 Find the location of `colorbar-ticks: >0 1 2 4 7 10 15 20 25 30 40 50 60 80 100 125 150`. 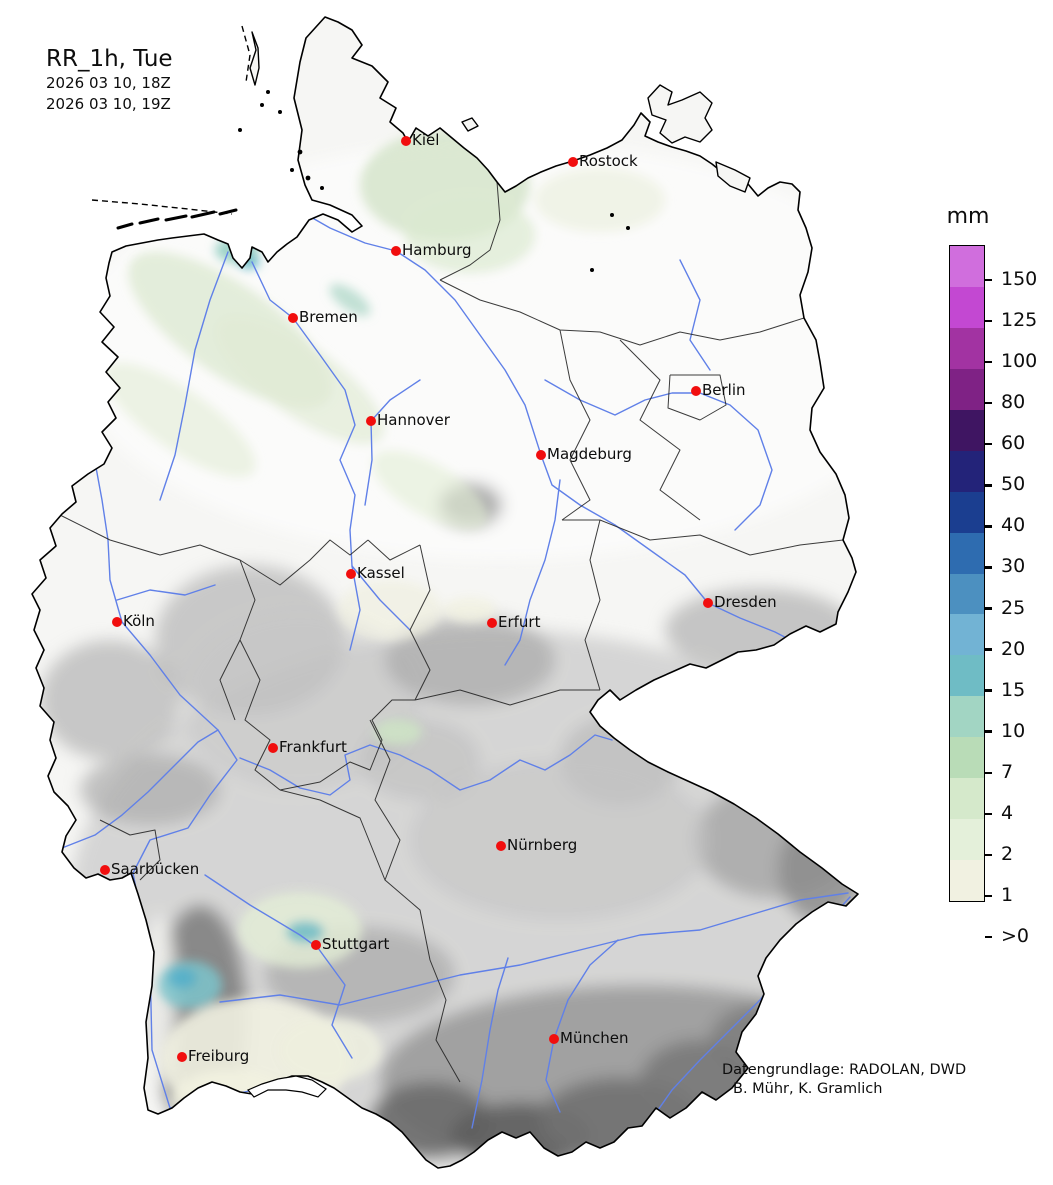

colorbar-ticks: >0 1 2 4 7 10 15 20 25 30 40 50 60 80 100 125 150 is located at coordinates (1019, 607).